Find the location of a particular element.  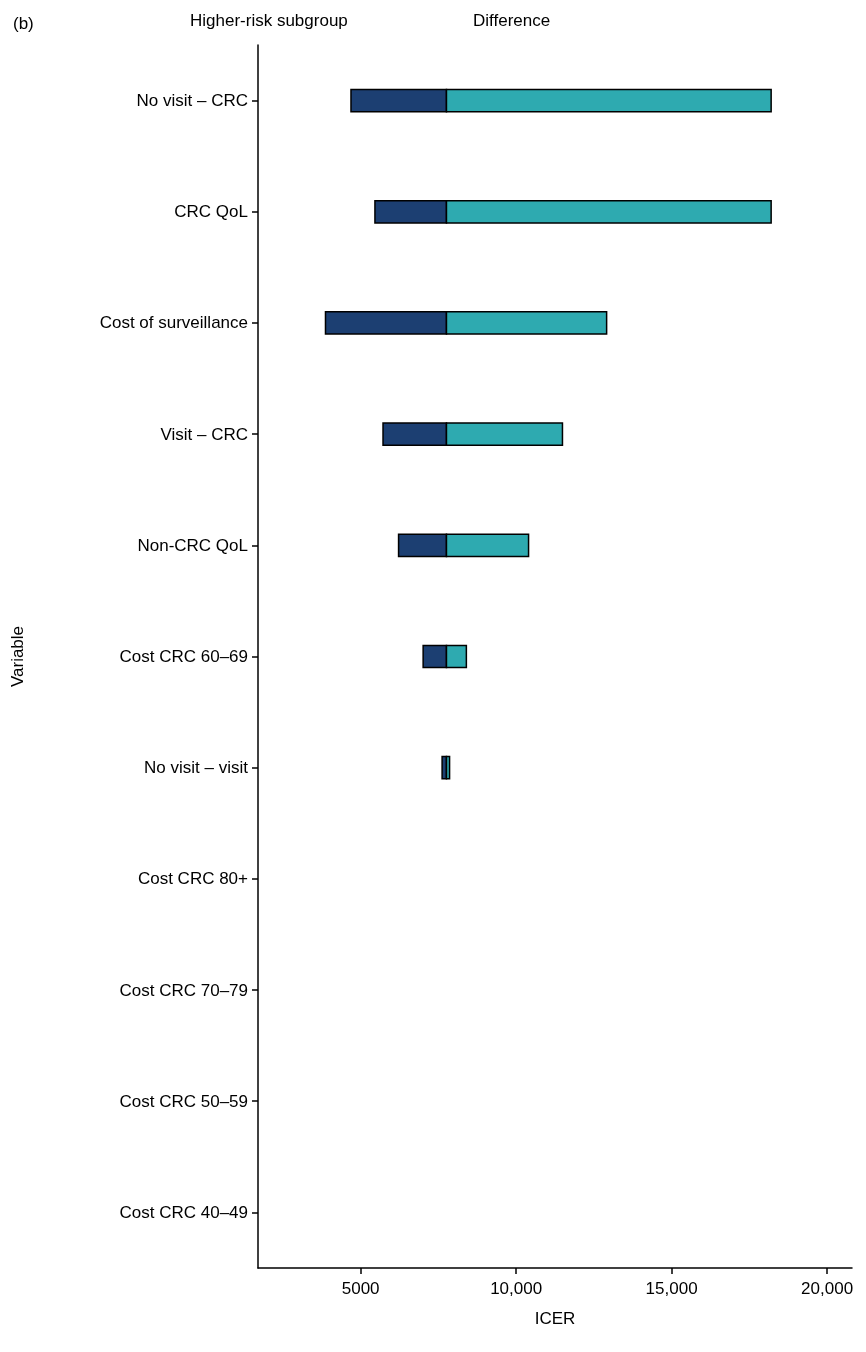

x-tick-label: 15,000 is located at coordinates (671, 1288).